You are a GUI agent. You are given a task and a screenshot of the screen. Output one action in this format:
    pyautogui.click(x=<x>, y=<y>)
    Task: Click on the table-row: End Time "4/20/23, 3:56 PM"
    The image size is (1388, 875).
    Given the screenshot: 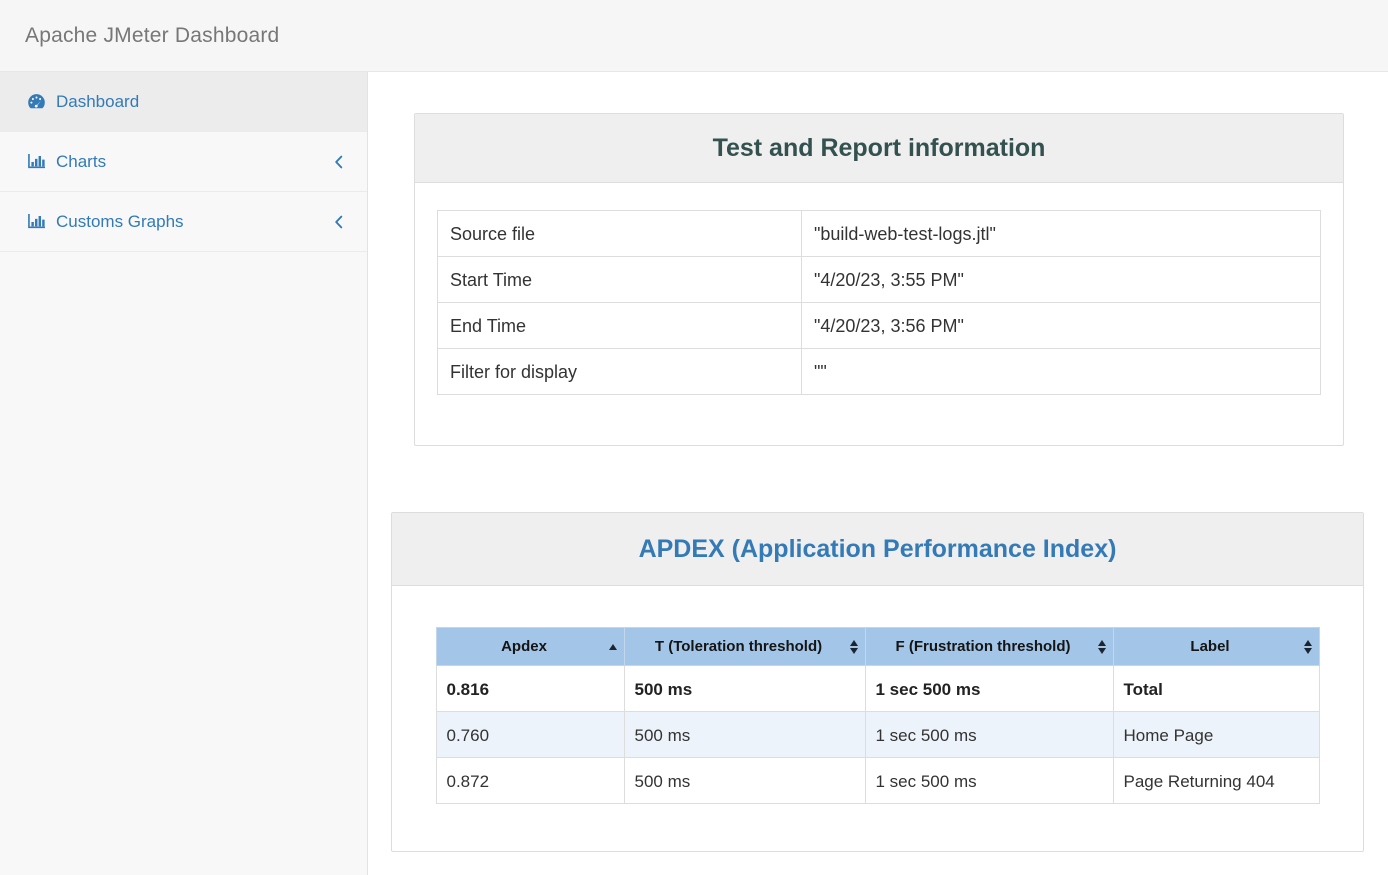 What is the action you would take?
    pyautogui.click(x=879, y=325)
    